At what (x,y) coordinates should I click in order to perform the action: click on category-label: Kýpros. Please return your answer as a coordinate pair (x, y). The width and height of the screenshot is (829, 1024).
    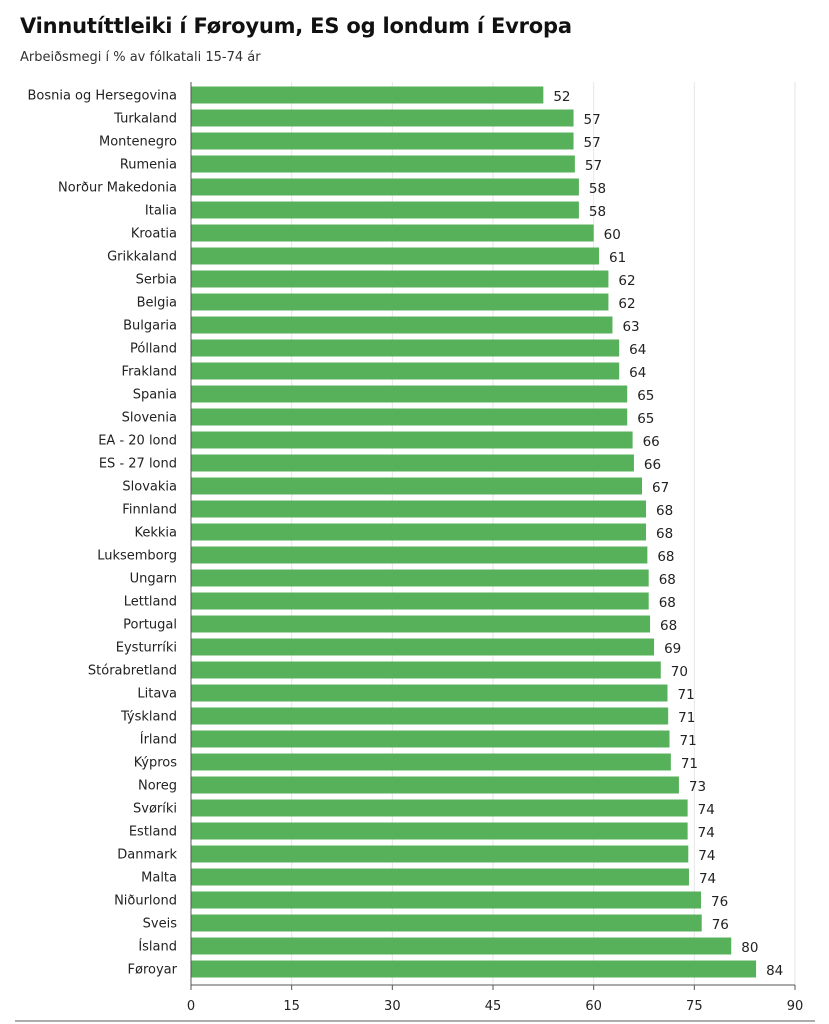
    Looking at the image, I should click on (156, 763).